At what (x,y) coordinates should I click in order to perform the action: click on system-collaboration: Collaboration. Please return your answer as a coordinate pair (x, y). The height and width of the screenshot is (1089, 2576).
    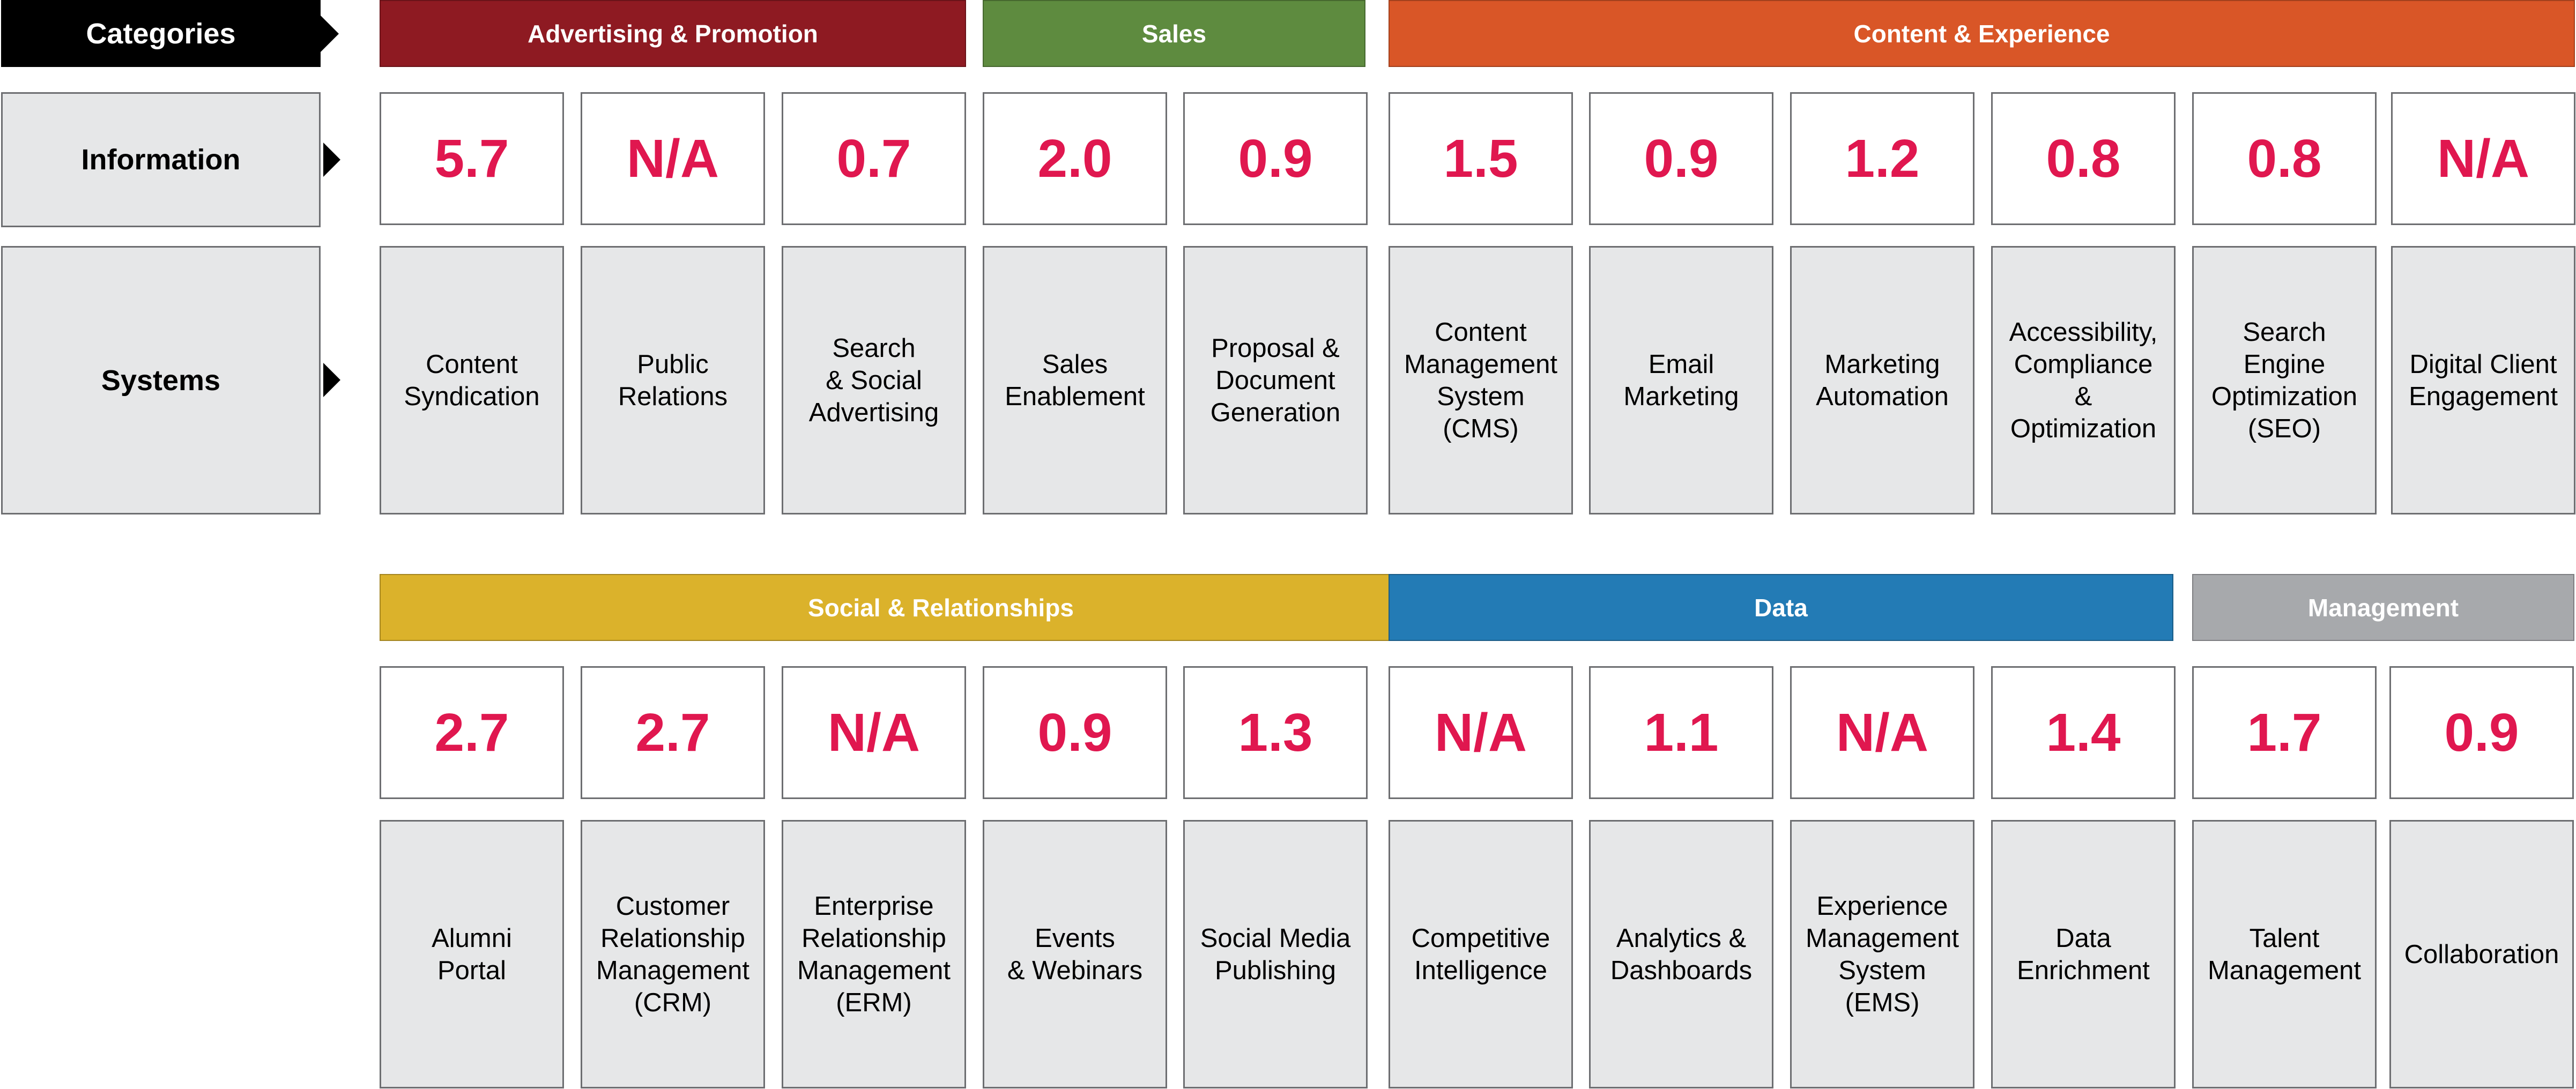
    Looking at the image, I should click on (2482, 954).